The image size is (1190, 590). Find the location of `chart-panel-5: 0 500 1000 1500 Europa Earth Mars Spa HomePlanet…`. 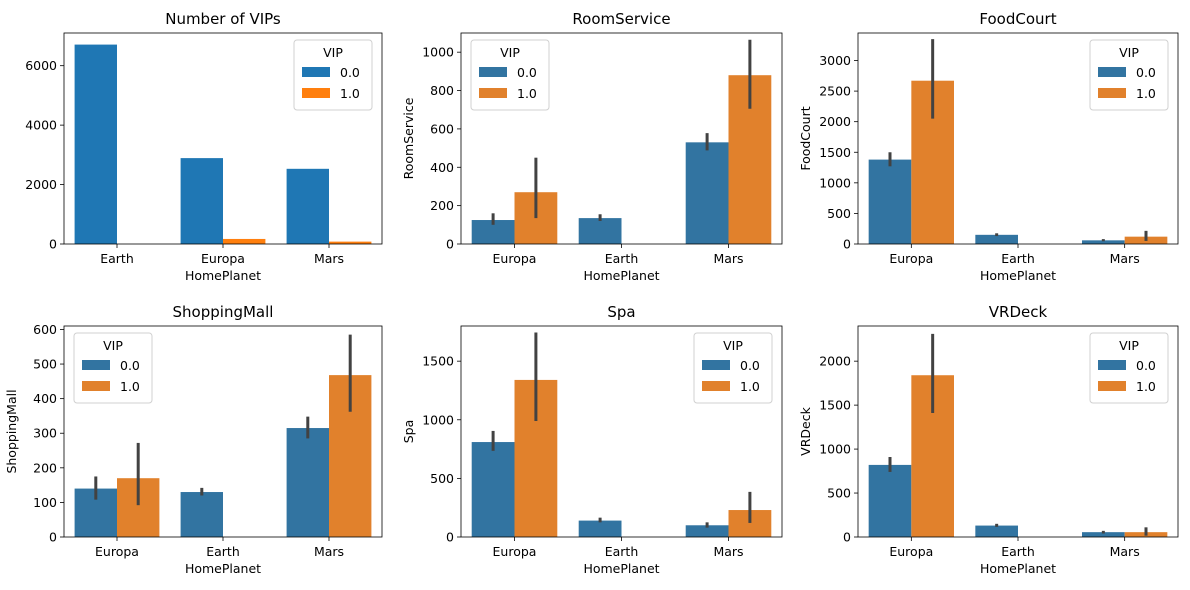

chart-panel-5: 0 500 1000 1500 Europa Earth Mars Spa HomePlanet… is located at coordinates (592, 439).